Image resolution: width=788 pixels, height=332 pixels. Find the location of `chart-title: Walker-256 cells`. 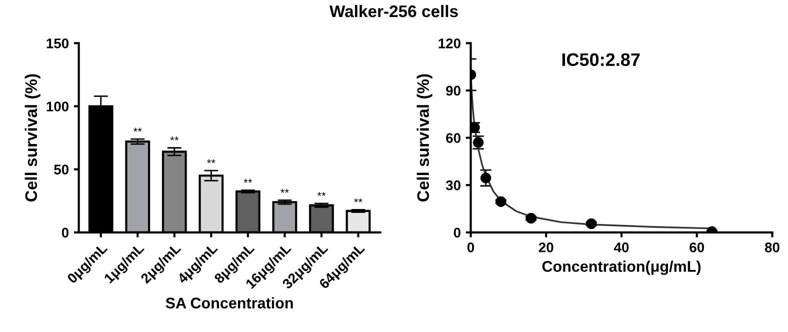

chart-title: Walker-256 cells is located at coordinates (393, 11).